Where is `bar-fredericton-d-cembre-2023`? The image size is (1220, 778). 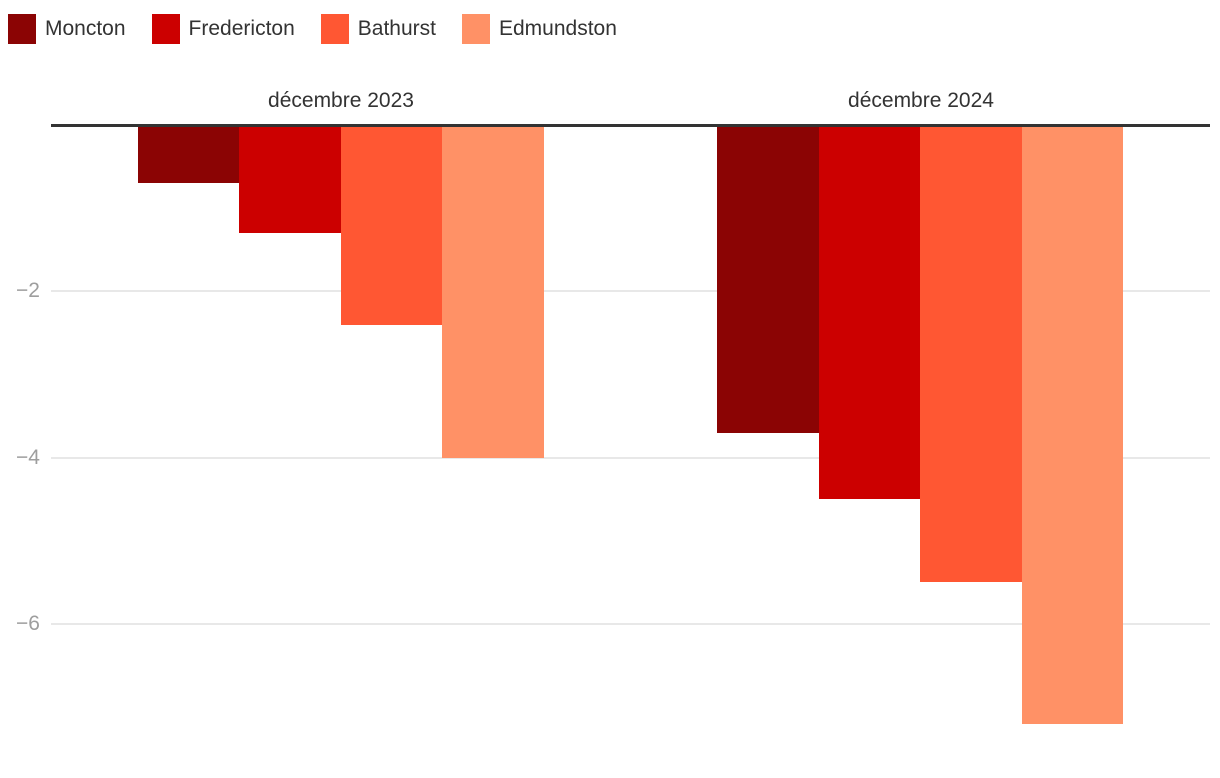
bar-fredericton-d-cembre-2023 is located at coordinates (290, 179).